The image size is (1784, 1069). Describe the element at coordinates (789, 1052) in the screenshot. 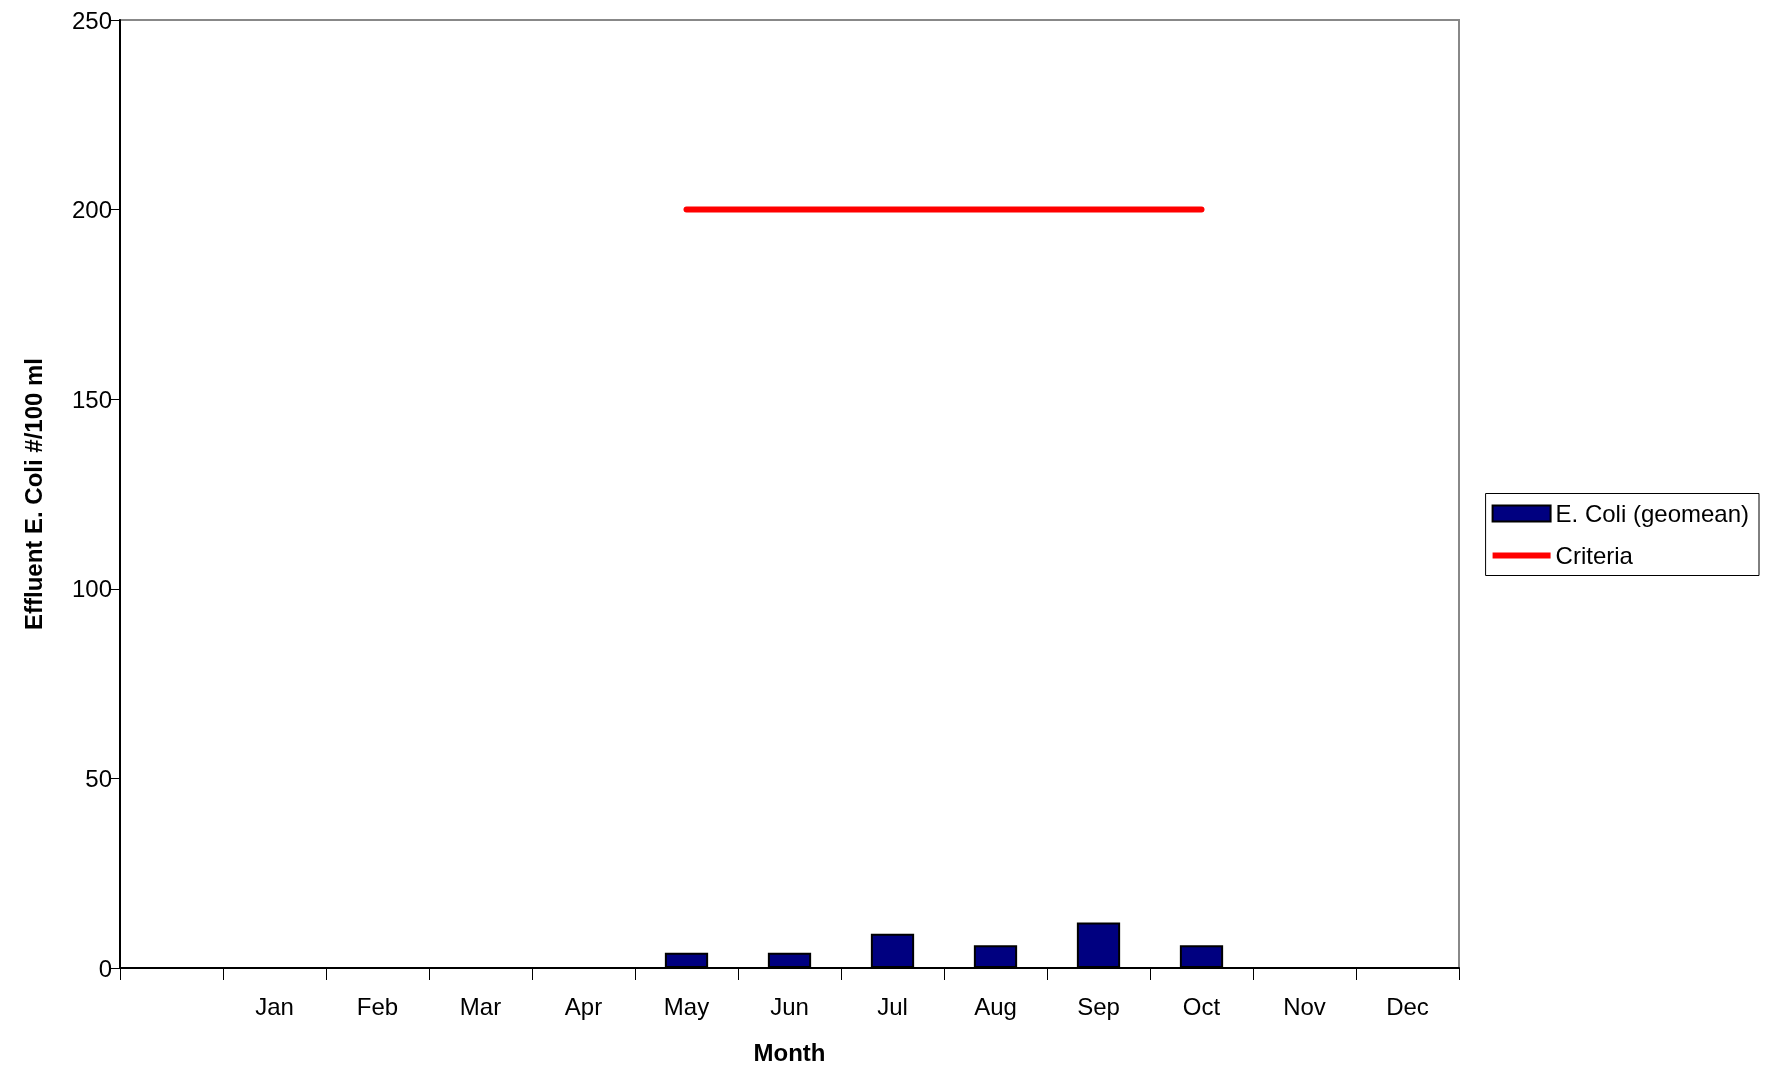

I see `x-axis-title: Month` at that location.